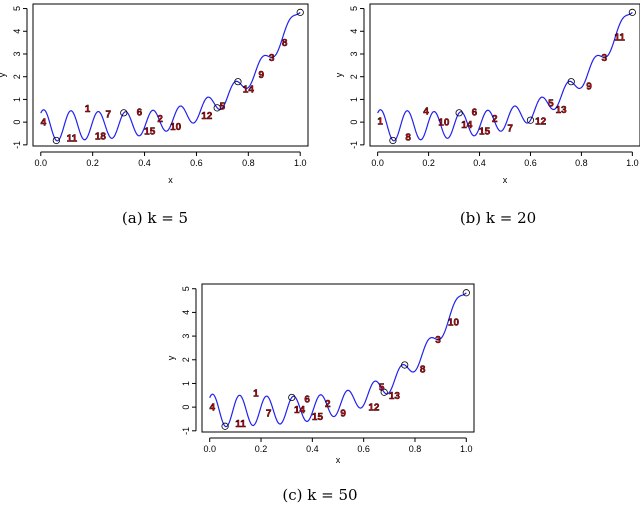 This screenshot has height=509, width=640. I want to click on point-label: 6, so click(475, 112).